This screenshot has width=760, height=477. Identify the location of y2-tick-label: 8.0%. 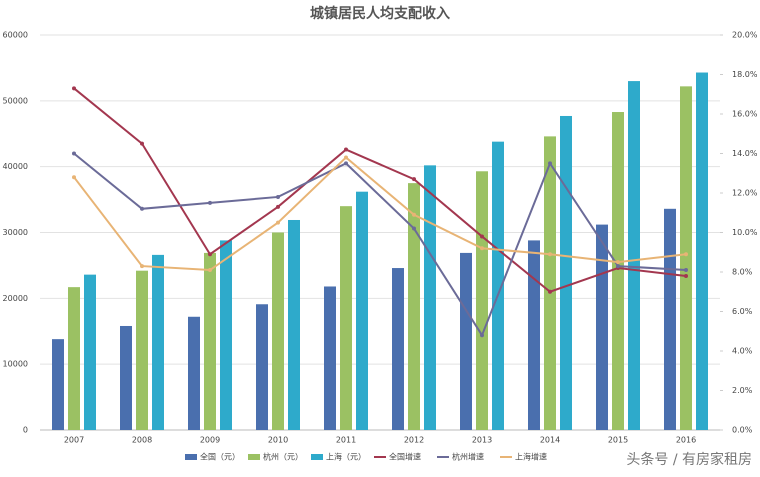
(742, 272).